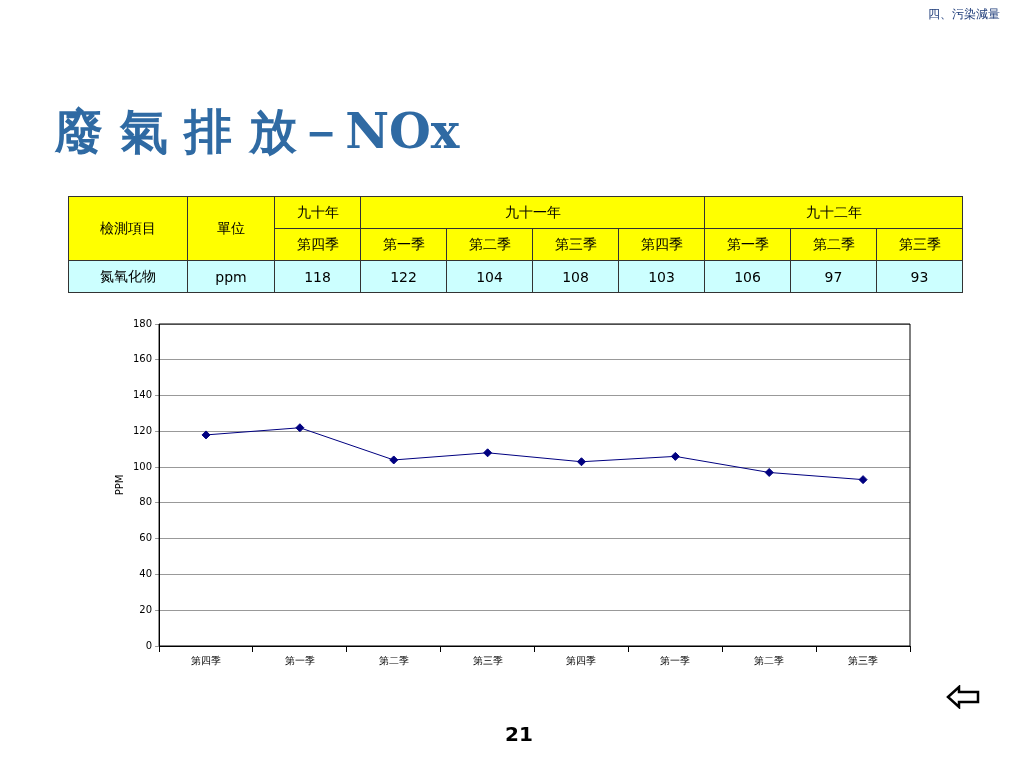 This screenshot has width=1024, height=768. I want to click on y-tick-label: 20, so click(146, 609).